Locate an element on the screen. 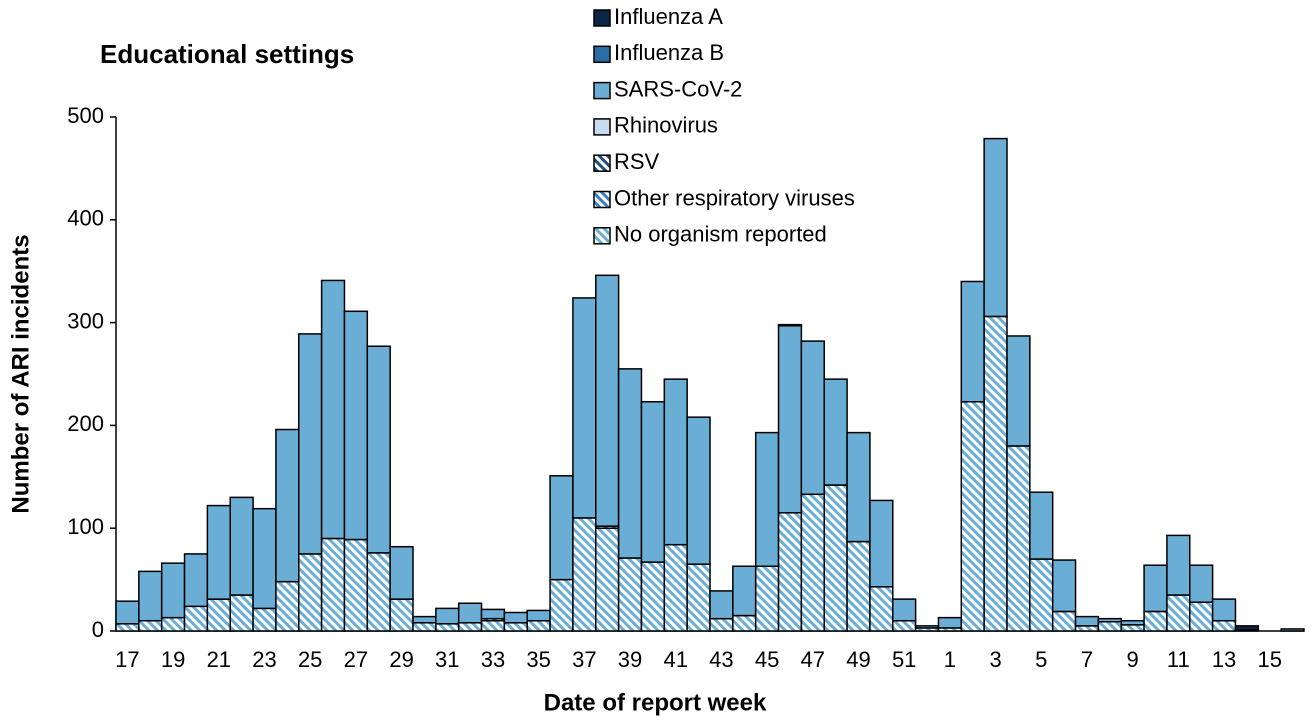 Image resolution: width=1315 pixels, height=722 pixels. x-tick-label: 13 is located at coordinates (1224, 659).